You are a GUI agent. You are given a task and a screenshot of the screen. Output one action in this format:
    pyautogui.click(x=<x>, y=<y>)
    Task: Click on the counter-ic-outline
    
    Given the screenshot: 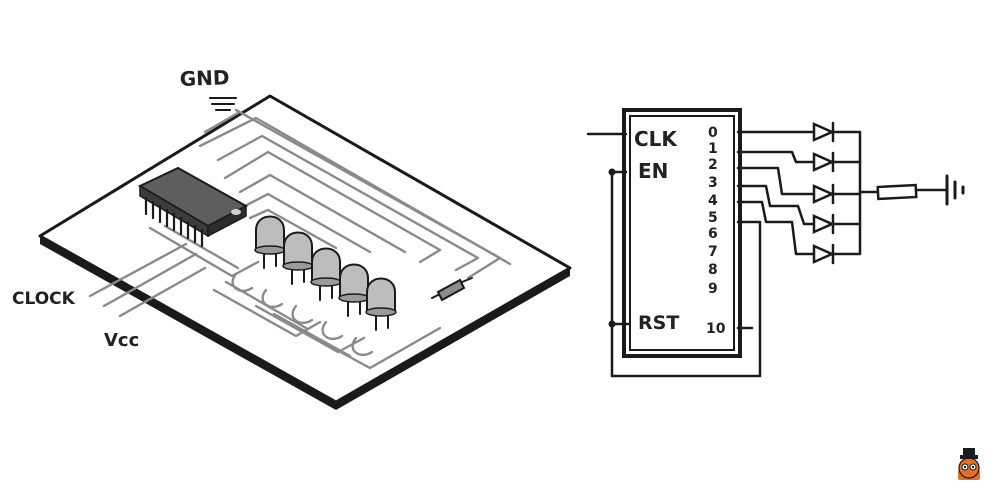 What is the action you would take?
    pyautogui.click(x=682, y=233)
    